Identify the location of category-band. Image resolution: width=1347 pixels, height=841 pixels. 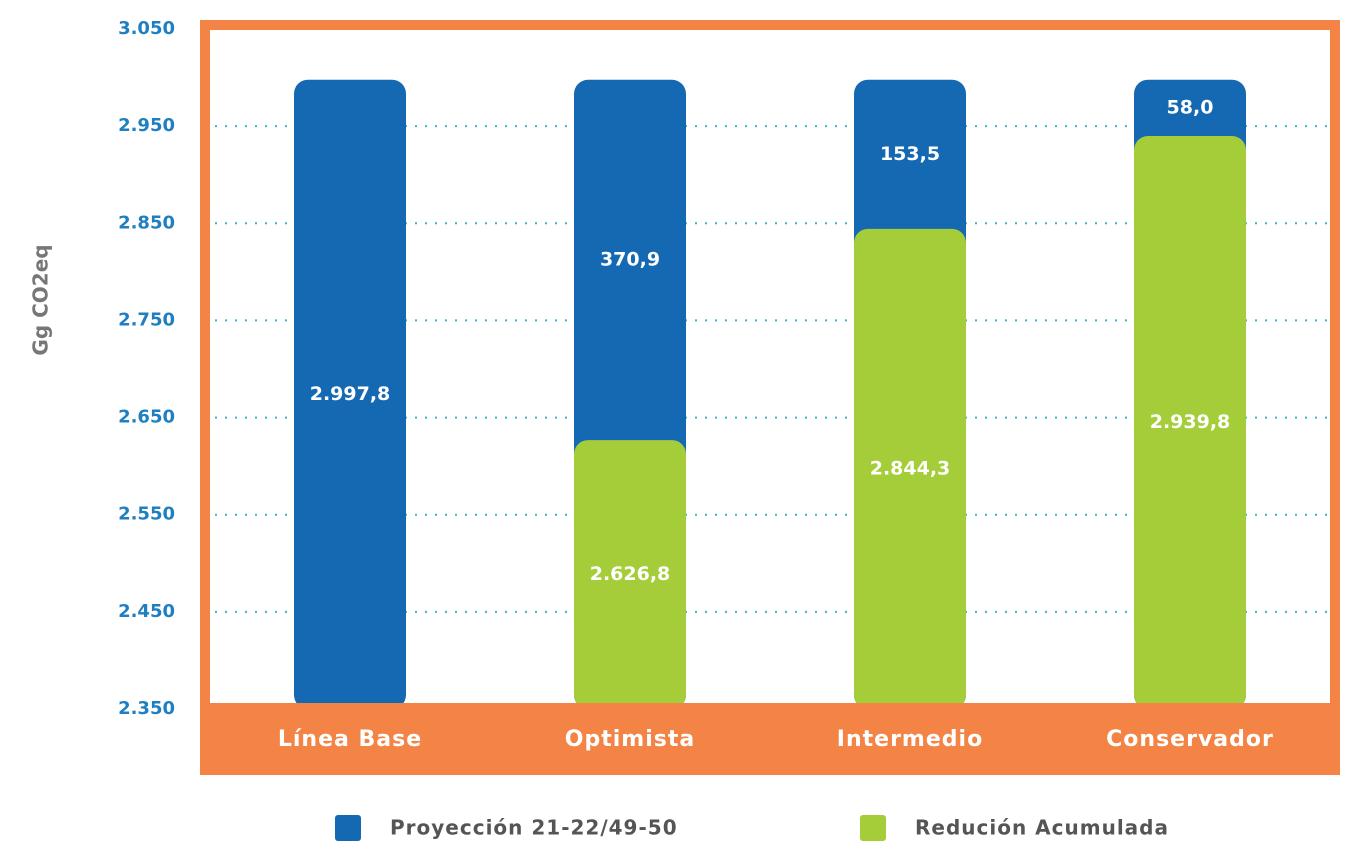
(770, 736).